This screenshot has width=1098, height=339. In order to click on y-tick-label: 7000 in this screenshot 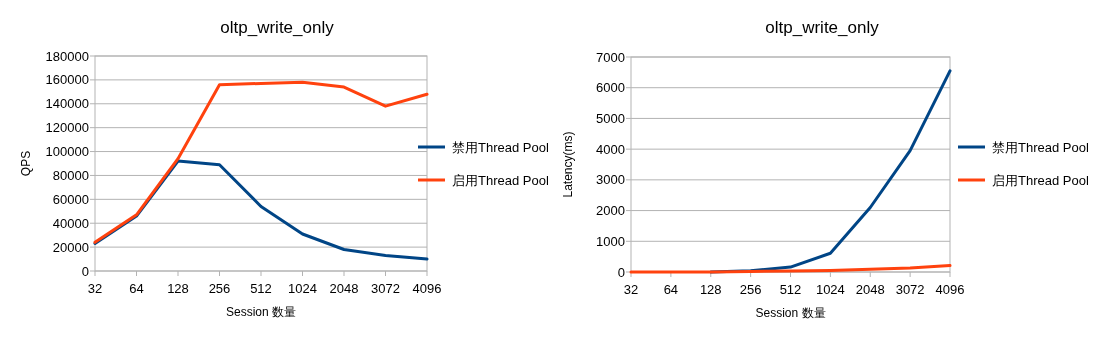, I will do `click(610, 57)`.